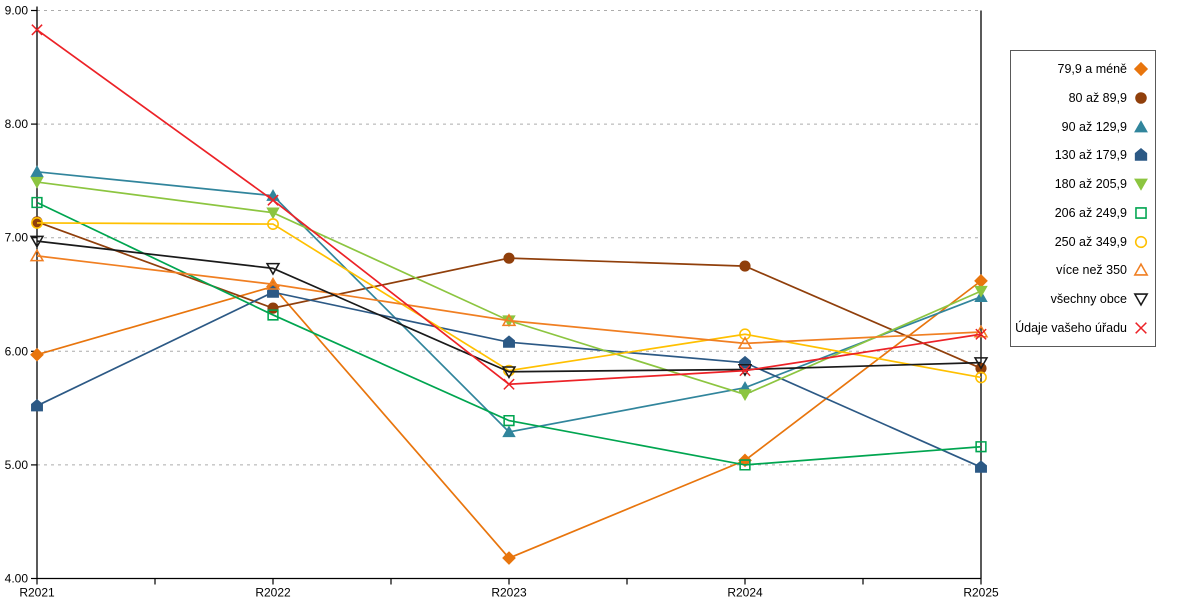  Describe the element at coordinates (17, 11) in the screenshot. I see `y-tick-label: 9.00` at that location.